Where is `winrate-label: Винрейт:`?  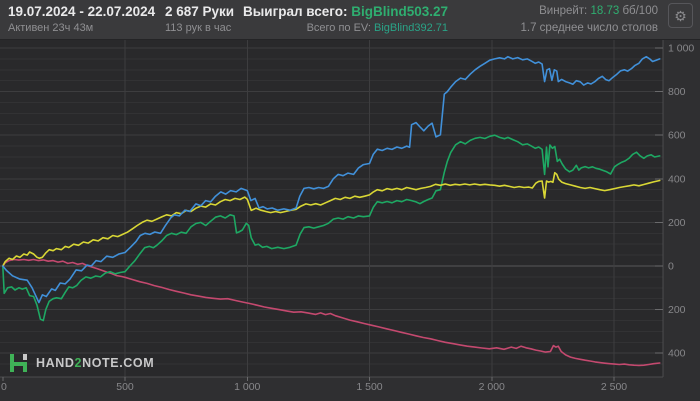 winrate-label: Винрейт: is located at coordinates (563, 11).